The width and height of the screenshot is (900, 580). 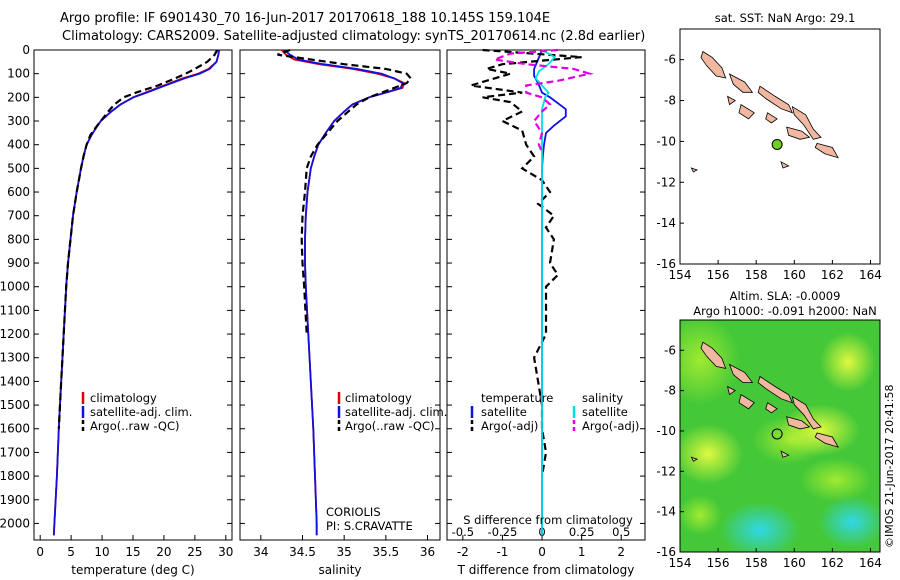 I want to click on sla-map-title: Altim. SLA: -0.0009, so click(x=785, y=296).